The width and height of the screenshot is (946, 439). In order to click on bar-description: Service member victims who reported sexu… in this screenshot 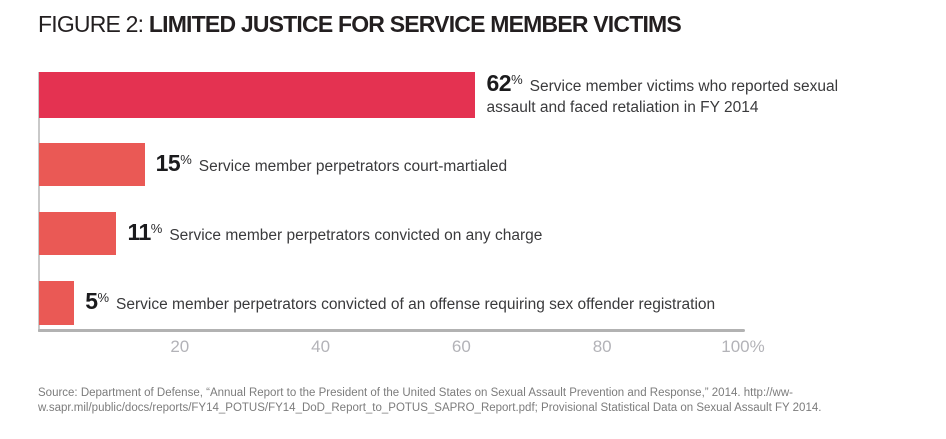, I will do `click(662, 96)`.